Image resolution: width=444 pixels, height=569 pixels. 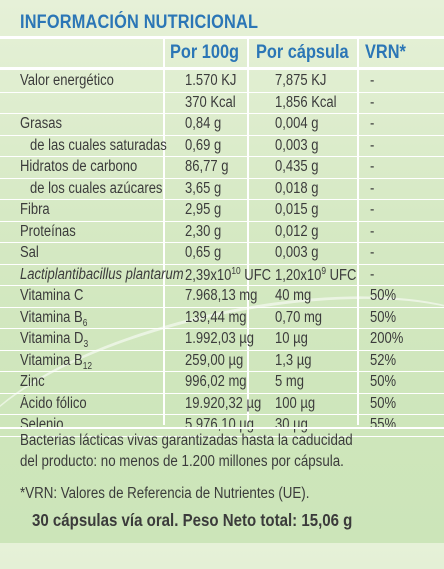 What do you see at coordinates (96, 188) in the screenshot?
I see `nutrient-name: de los cuales azúcares` at bounding box center [96, 188].